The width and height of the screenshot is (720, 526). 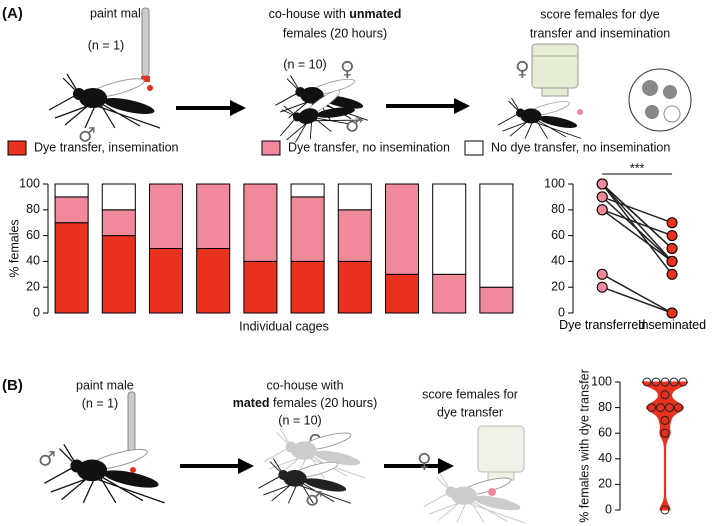 What do you see at coordinates (555, 92) in the screenshot?
I see `objective-tip` at bounding box center [555, 92].